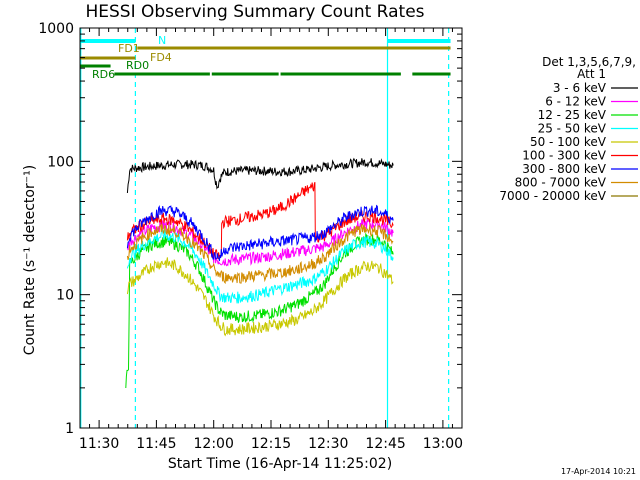 The height and width of the screenshot is (480, 640). What do you see at coordinates (271, 444) in the screenshot?
I see `x-tick-label: 12:15` at bounding box center [271, 444].